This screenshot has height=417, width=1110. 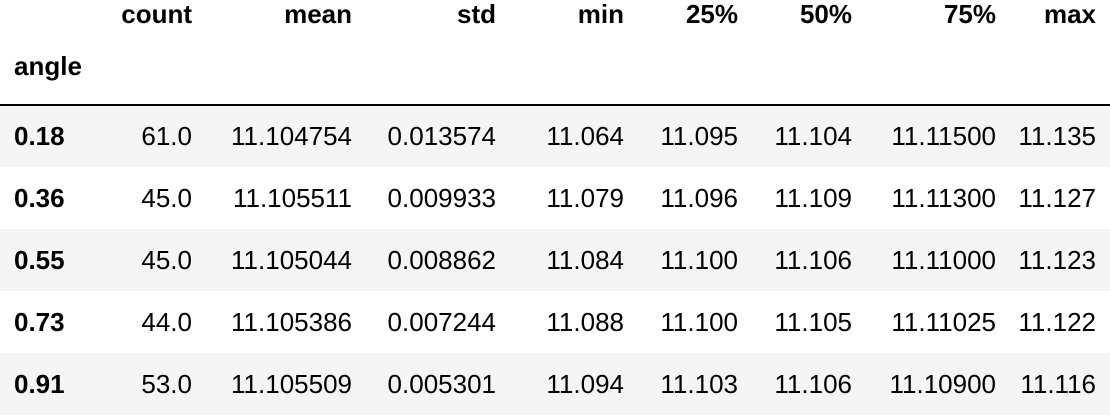 I want to click on table-cell: 11.104, so click(x=813, y=136).